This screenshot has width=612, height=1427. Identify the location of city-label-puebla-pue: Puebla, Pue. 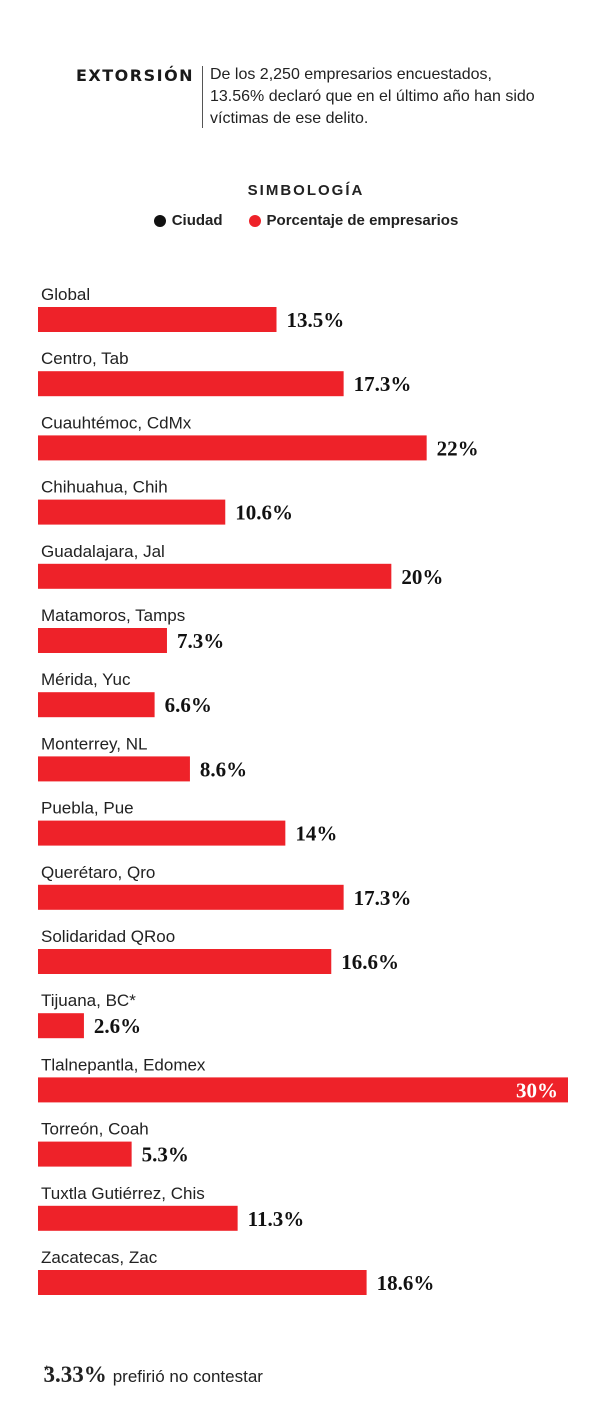
(87, 808).